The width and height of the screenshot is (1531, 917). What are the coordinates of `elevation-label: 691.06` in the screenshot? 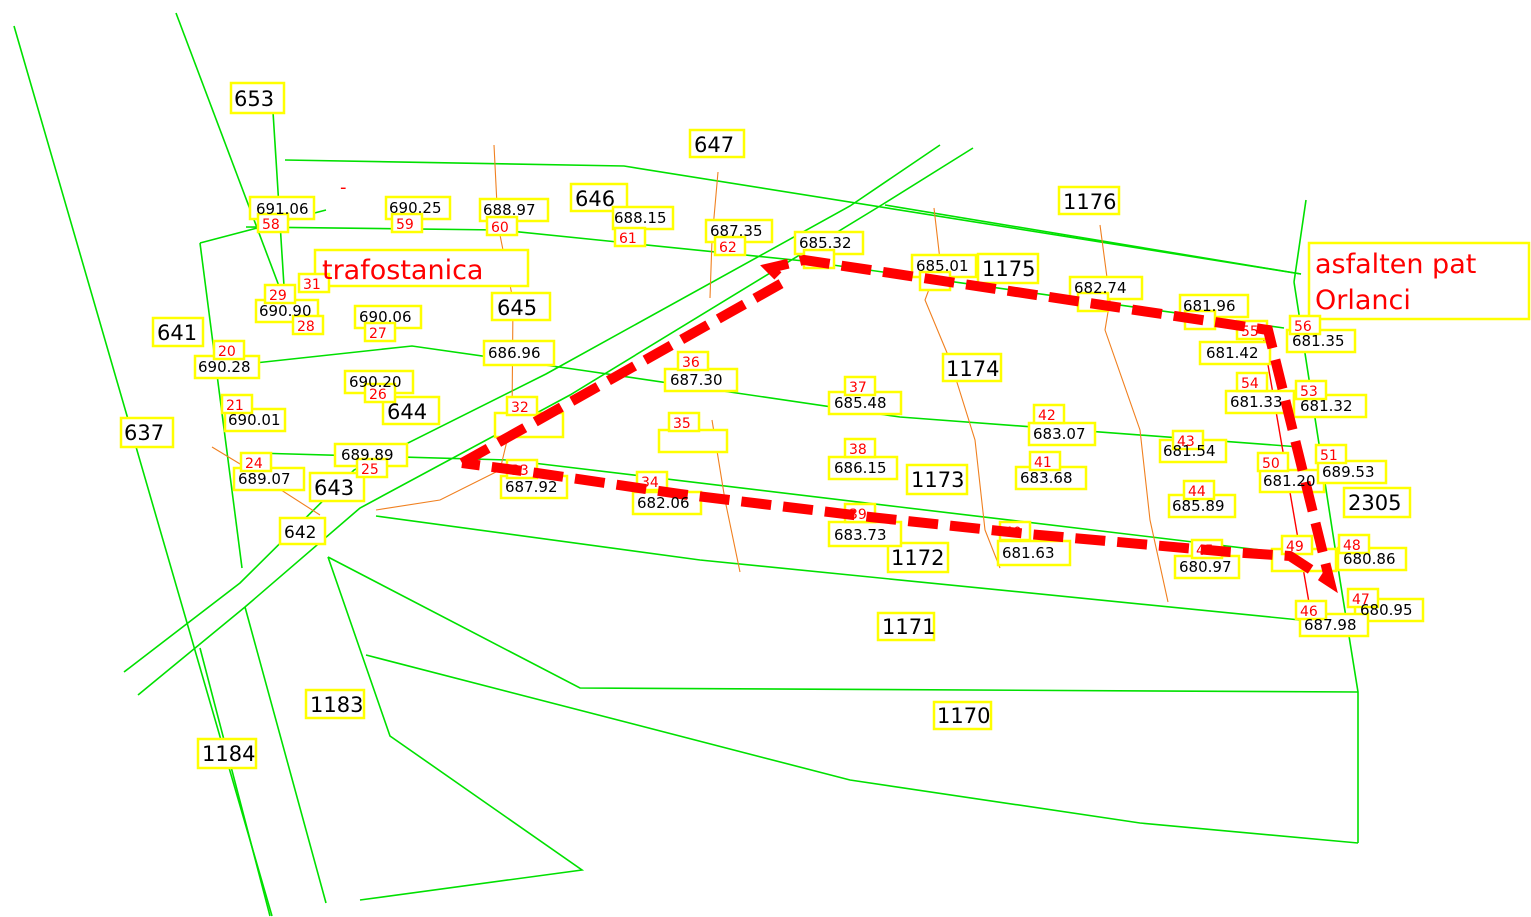 It's located at (282, 209).